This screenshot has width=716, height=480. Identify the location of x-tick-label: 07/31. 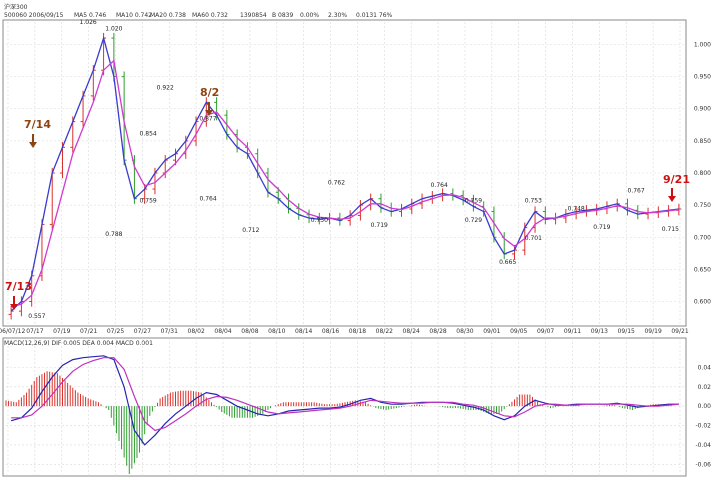
(169, 331).